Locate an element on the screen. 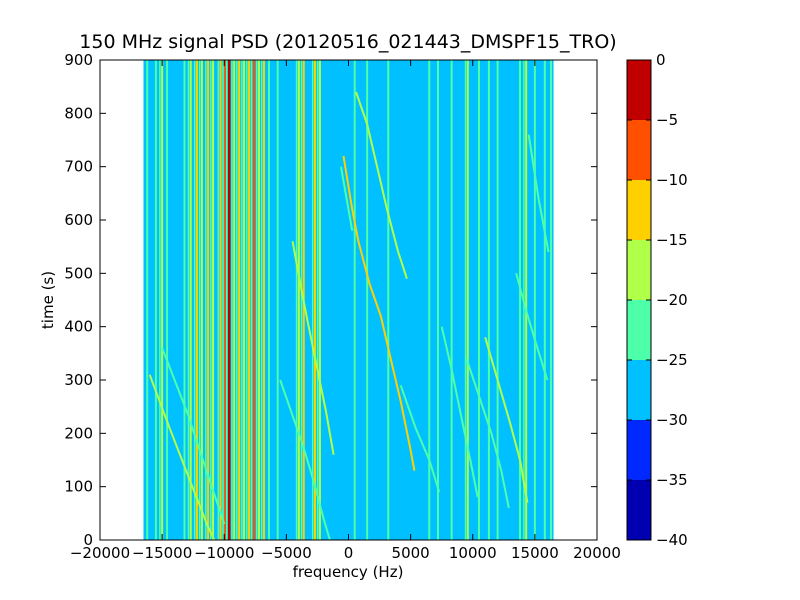  x-tick-label: 15000 is located at coordinates (535, 553).